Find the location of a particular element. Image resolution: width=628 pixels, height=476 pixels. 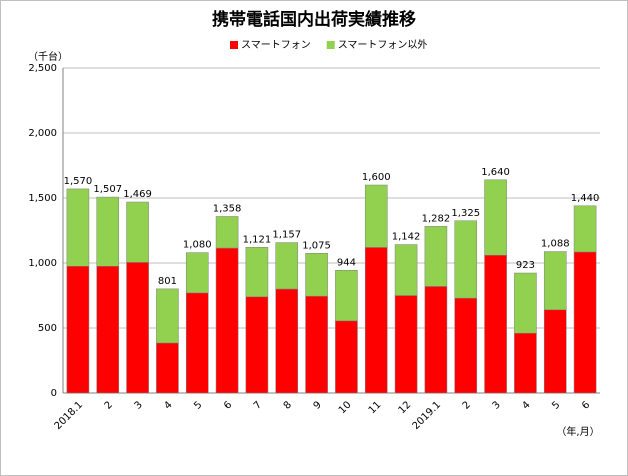

total-label: 1,121 is located at coordinates (257, 239).